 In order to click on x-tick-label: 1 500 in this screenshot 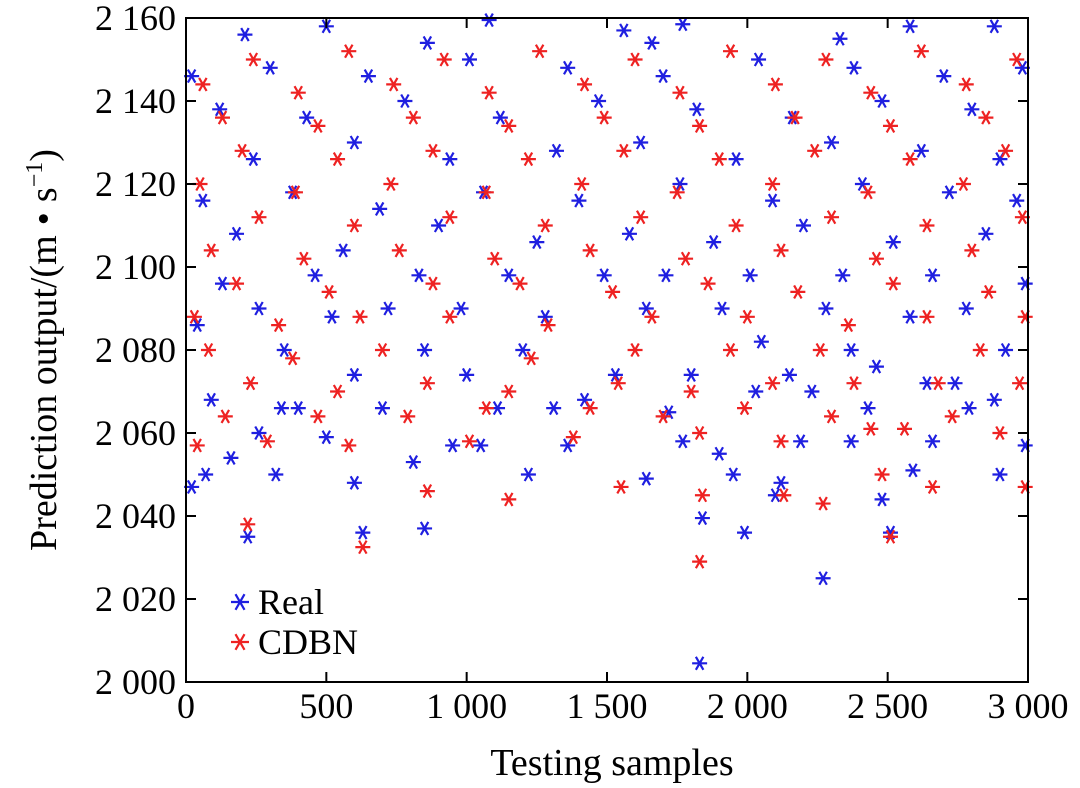, I will do `click(607, 706)`.